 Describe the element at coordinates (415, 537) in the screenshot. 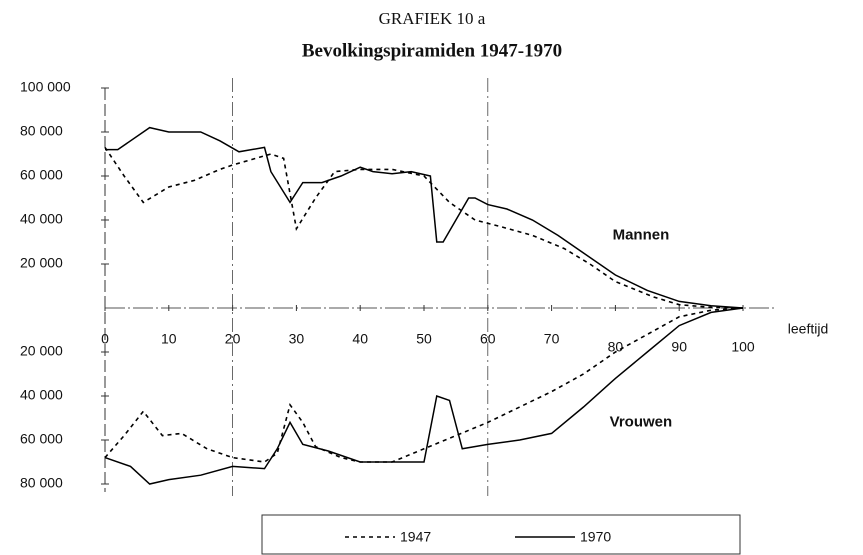

I see `legend-label: 1947` at that location.